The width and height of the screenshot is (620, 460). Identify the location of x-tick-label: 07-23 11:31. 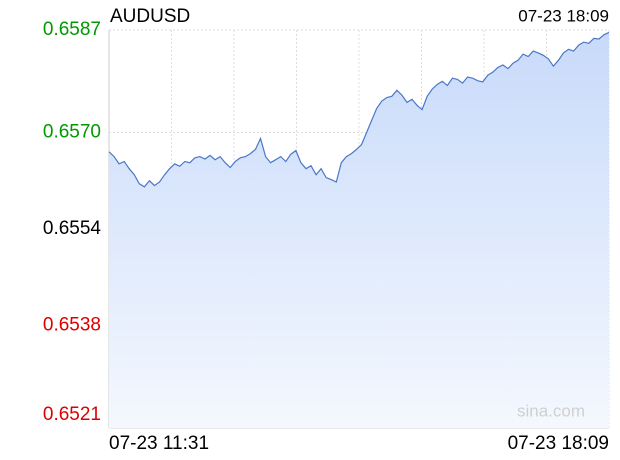
(159, 443).